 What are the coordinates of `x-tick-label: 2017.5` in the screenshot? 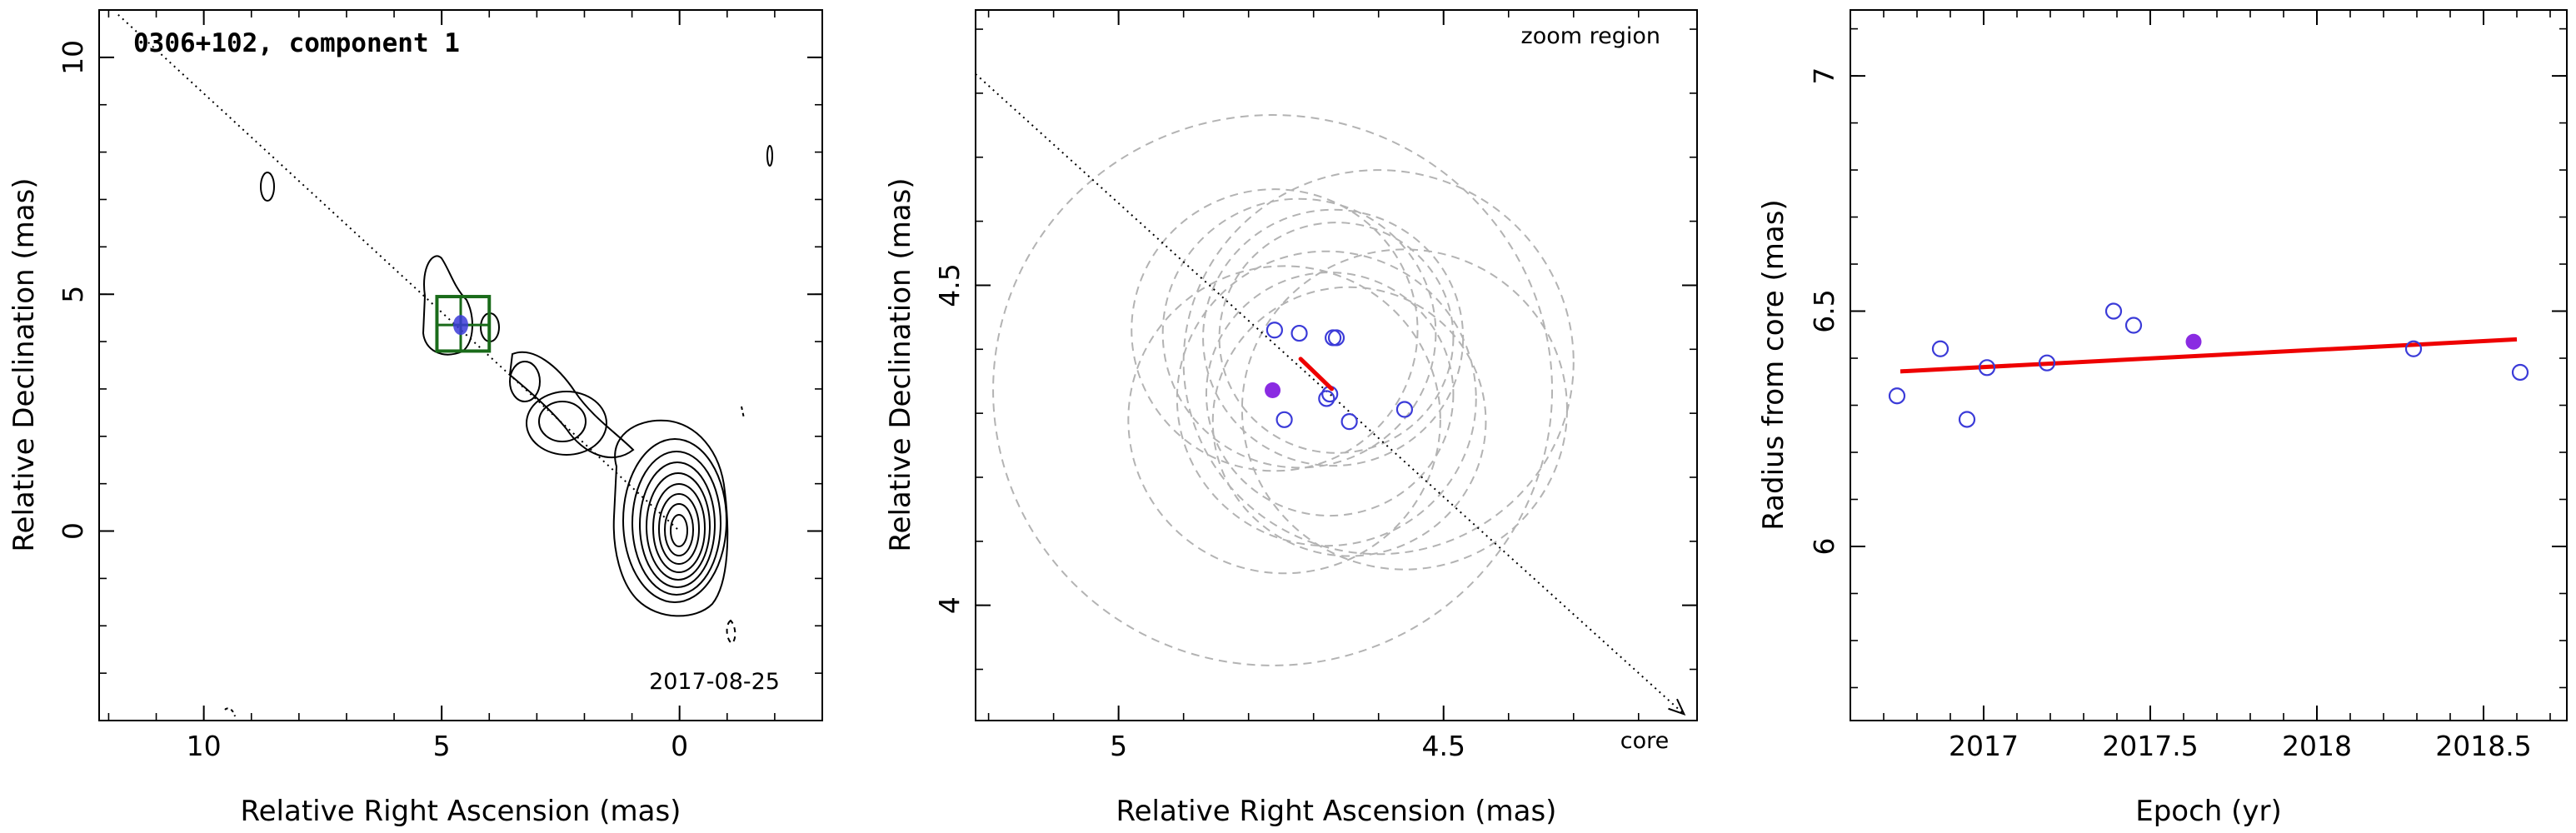 It's located at (2150, 746).